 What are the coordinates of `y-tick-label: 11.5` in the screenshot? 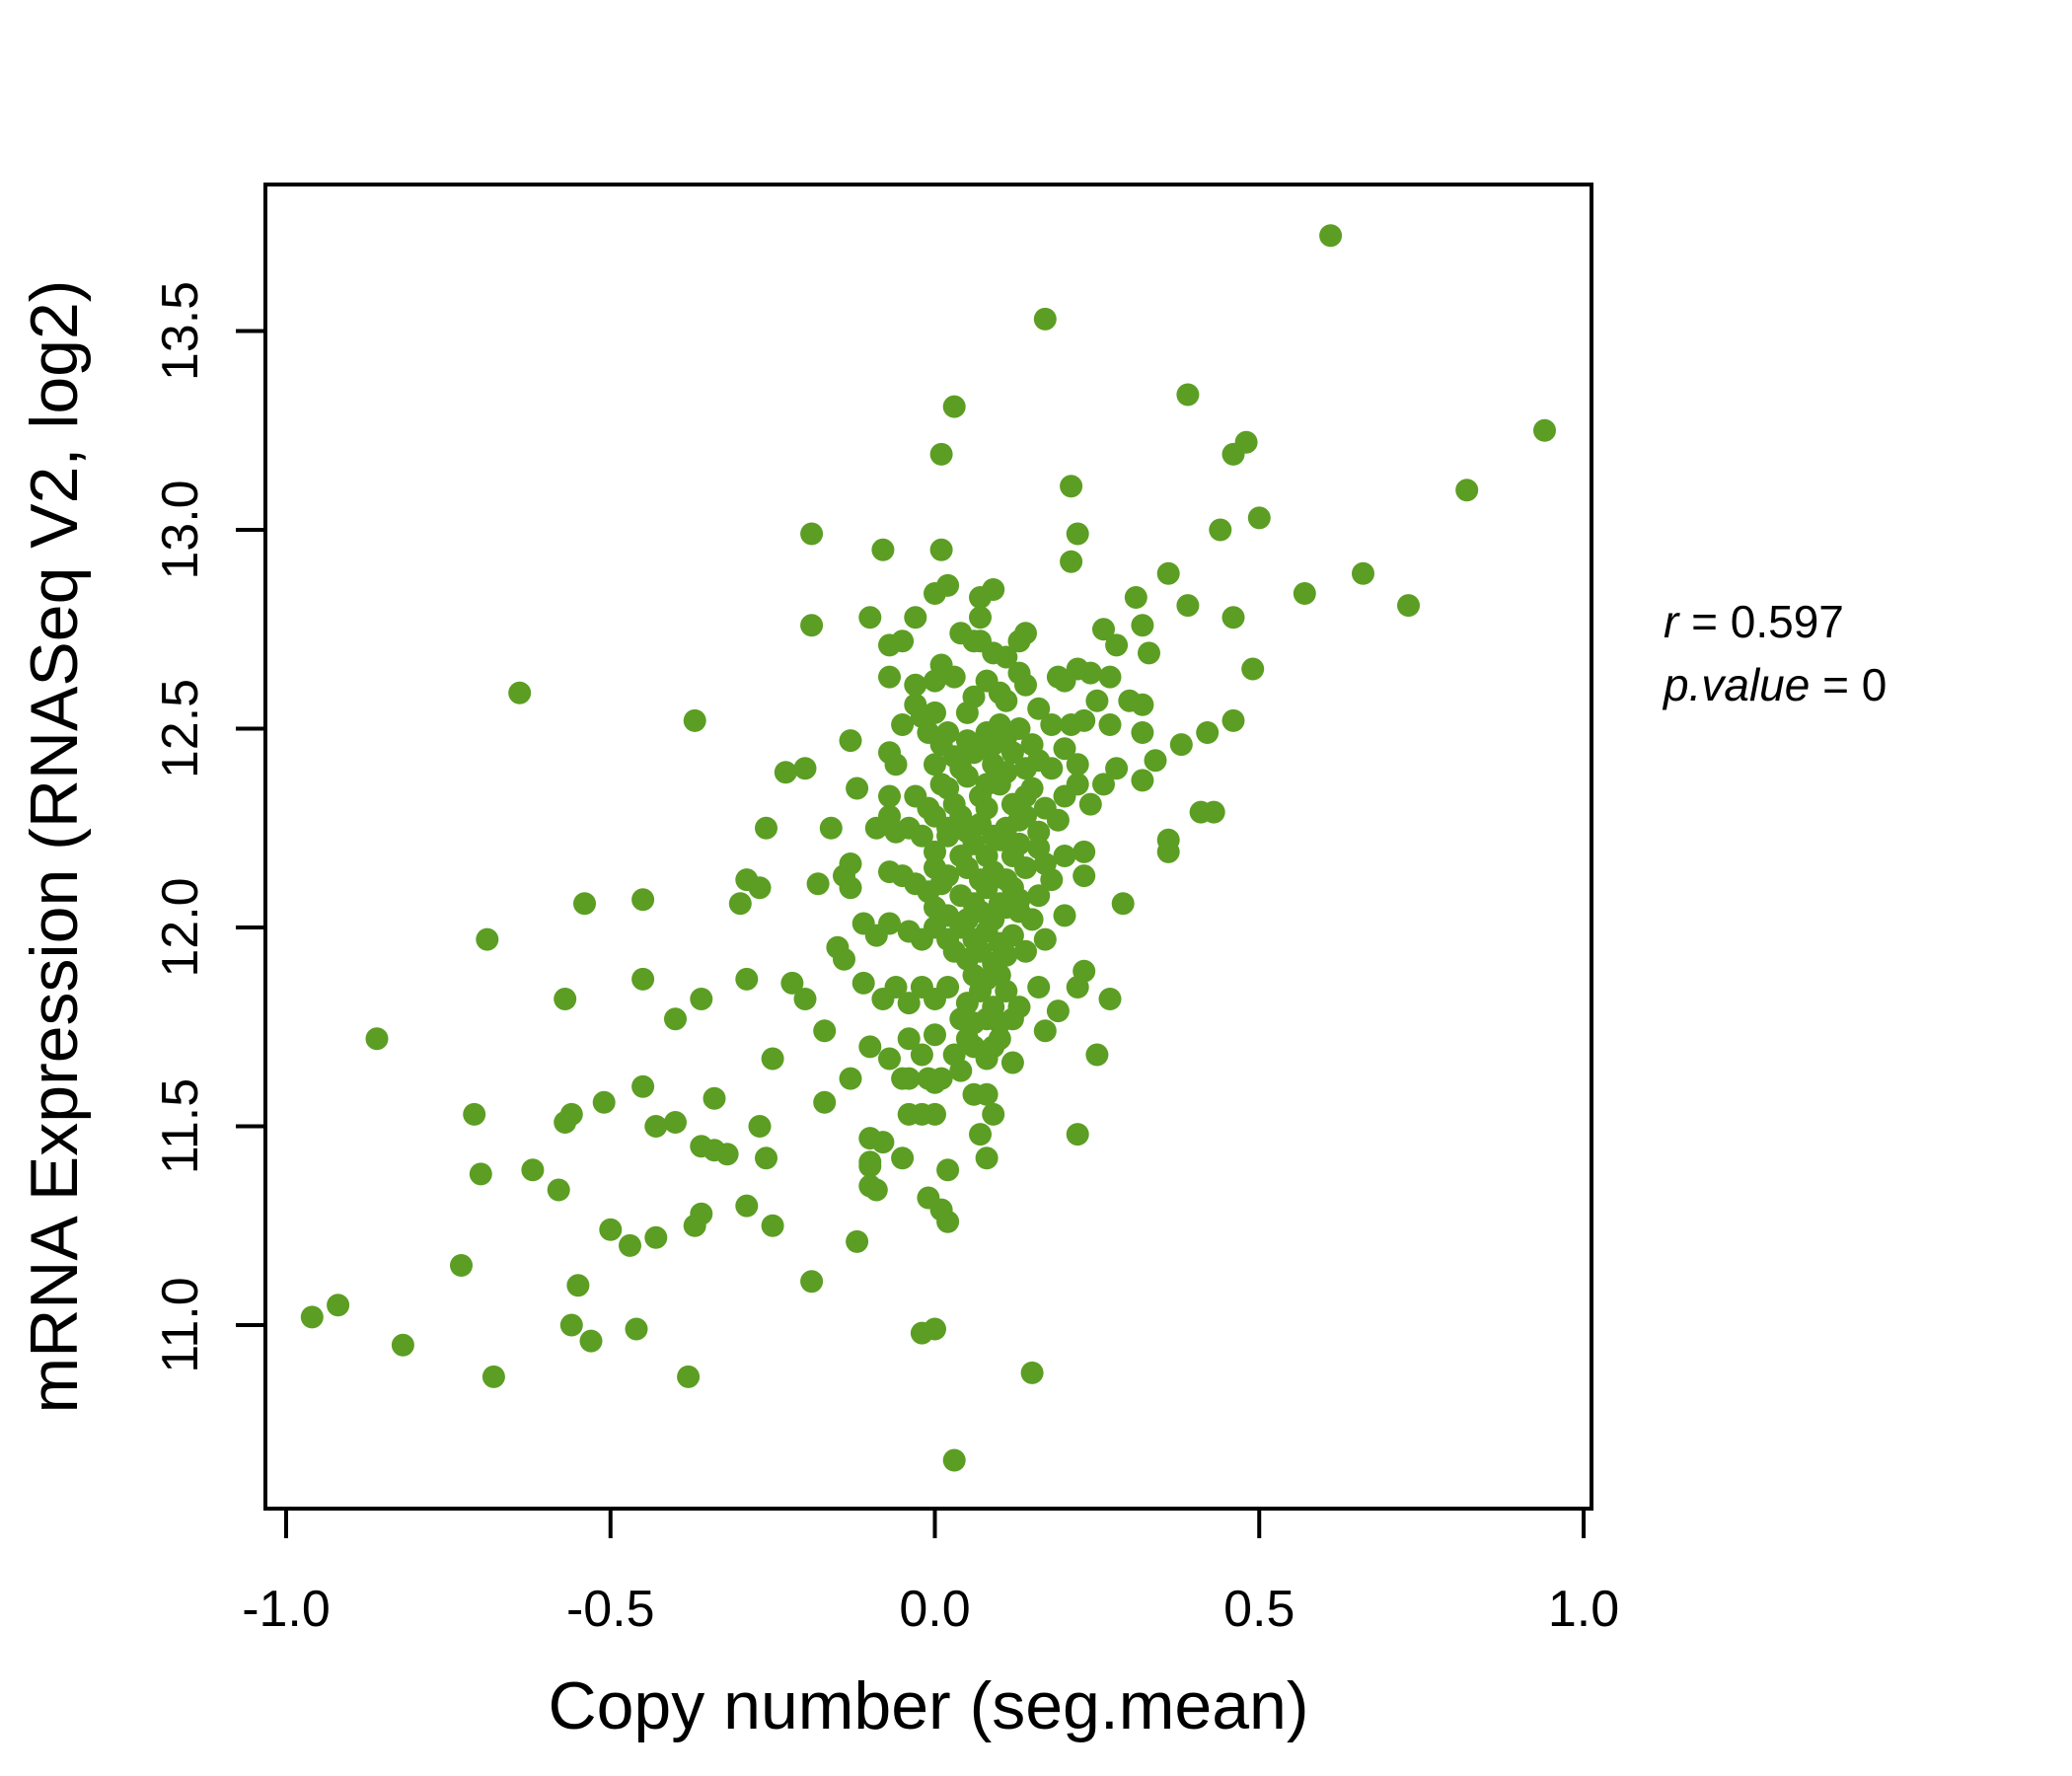 It's located at (180, 1126).